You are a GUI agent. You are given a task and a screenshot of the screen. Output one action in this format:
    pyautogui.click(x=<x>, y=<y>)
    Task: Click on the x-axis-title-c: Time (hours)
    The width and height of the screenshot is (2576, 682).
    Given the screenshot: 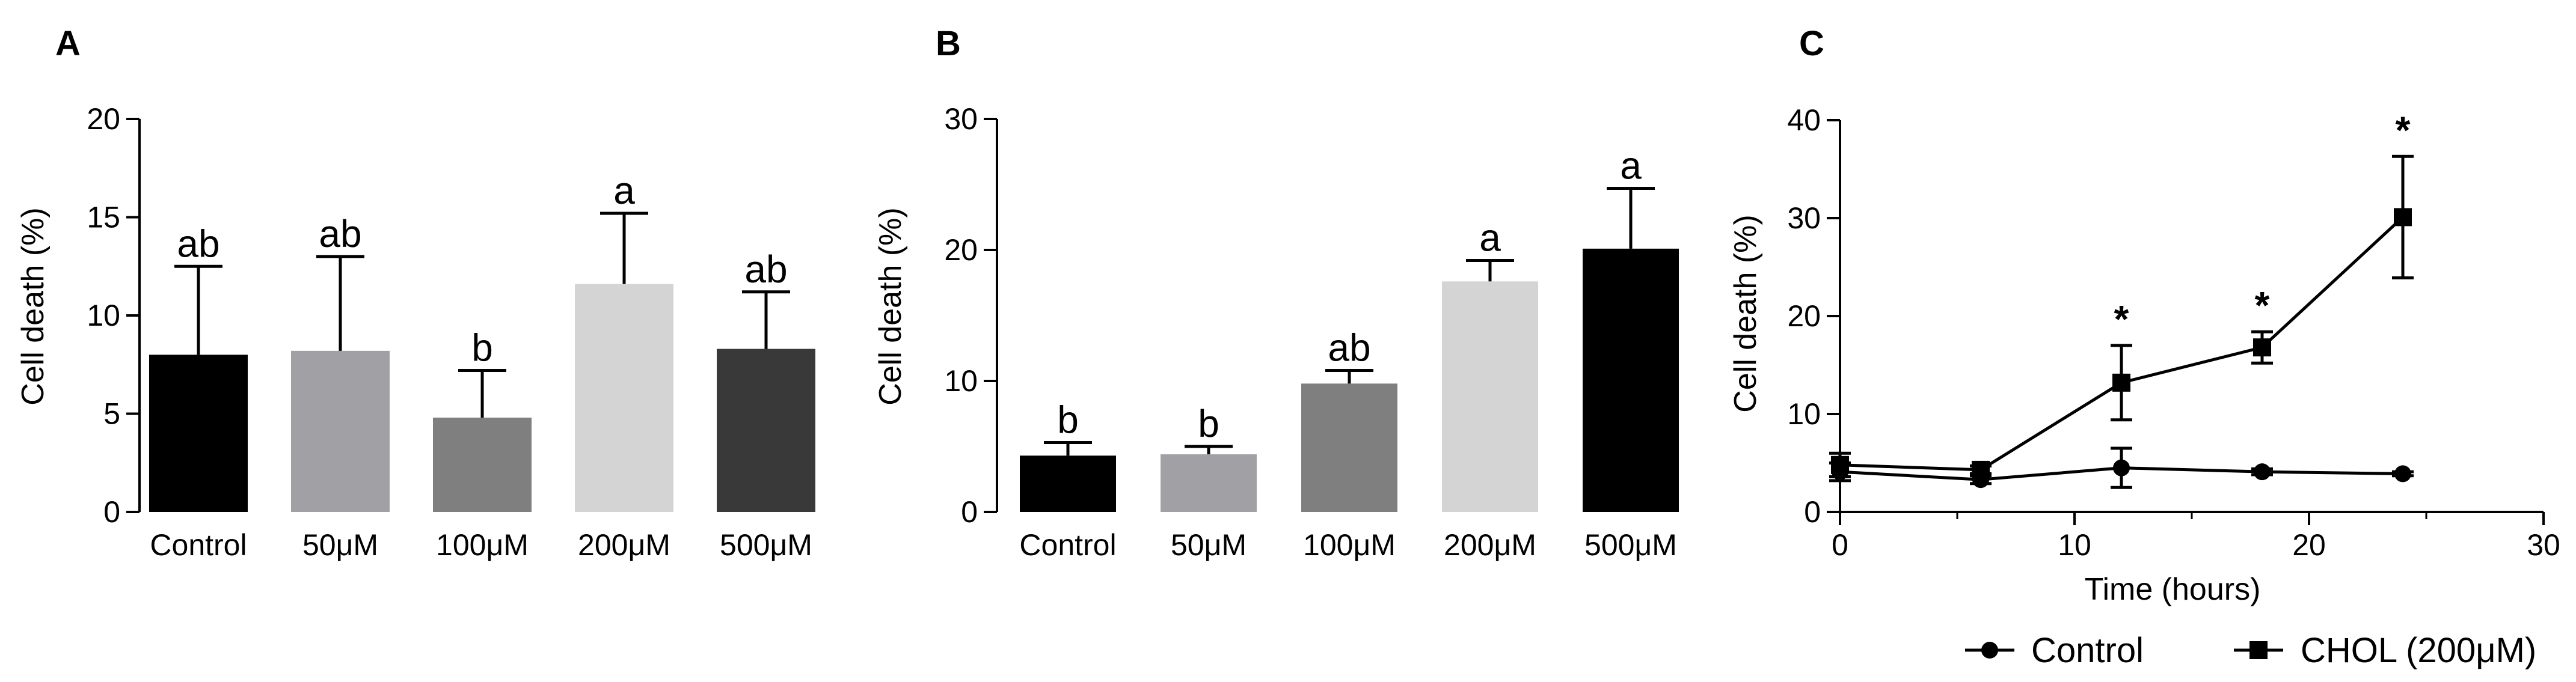 What is the action you would take?
    pyautogui.click(x=2173, y=589)
    